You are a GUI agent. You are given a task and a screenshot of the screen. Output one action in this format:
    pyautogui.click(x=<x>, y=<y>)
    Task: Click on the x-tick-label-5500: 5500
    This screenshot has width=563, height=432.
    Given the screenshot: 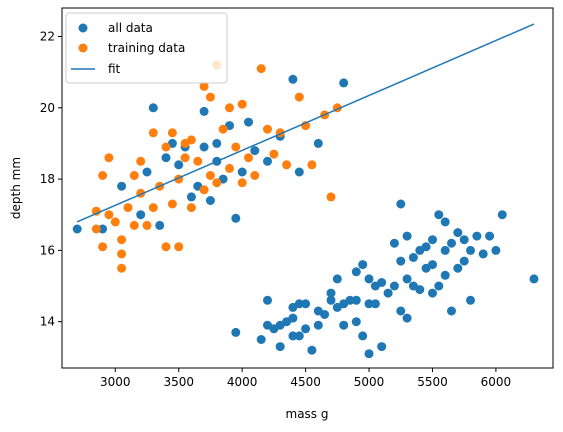 What is the action you would take?
    pyautogui.click(x=432, y=382)
    